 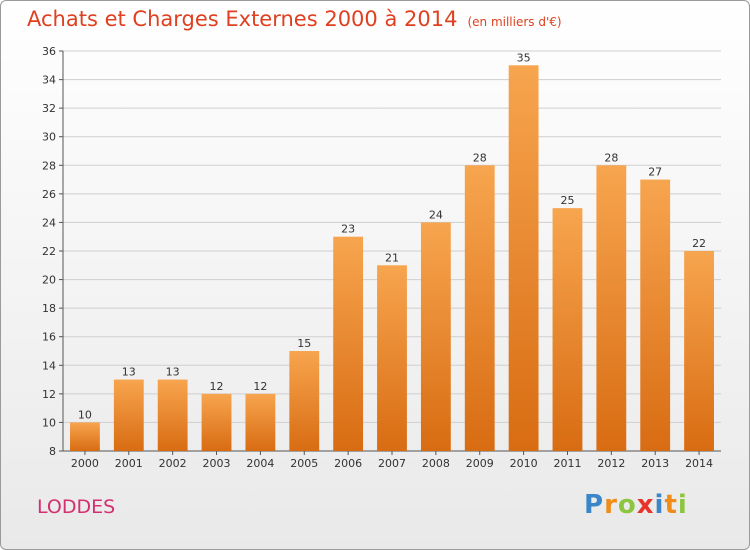 What do you see at coordinates (567, 200) in the screenshot?
I see `data-label-2011: 25` at bounding box center [567, 200].